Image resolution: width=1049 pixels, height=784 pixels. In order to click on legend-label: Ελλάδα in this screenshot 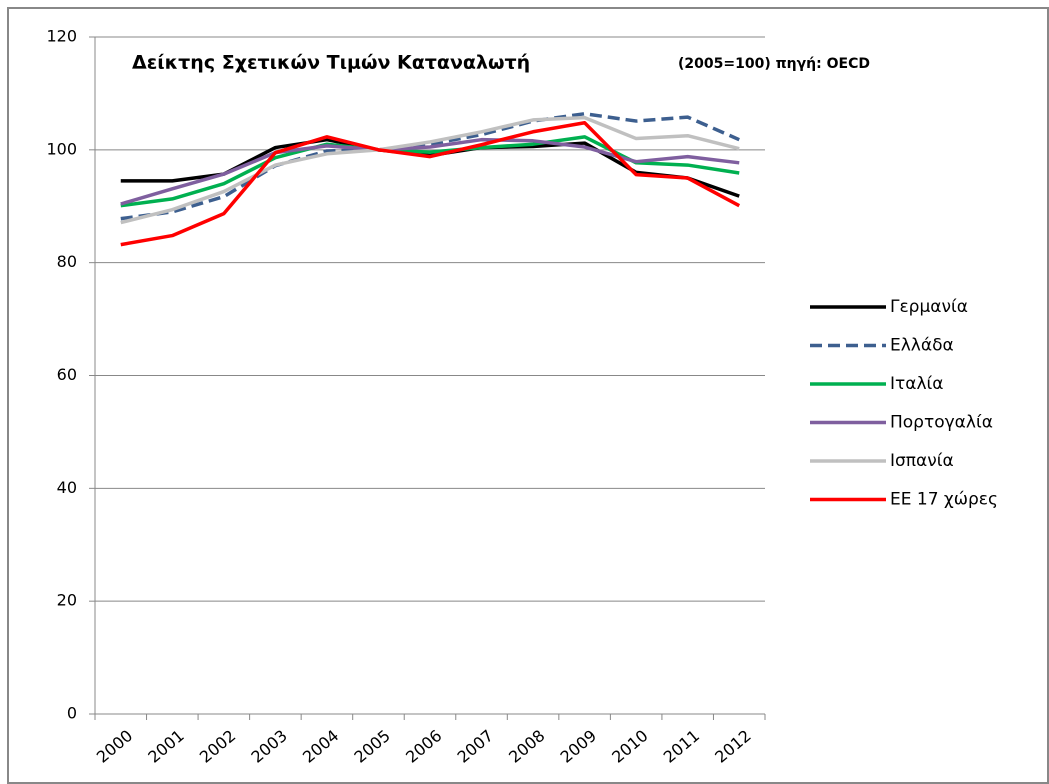, I will do `click(922, 346)`.